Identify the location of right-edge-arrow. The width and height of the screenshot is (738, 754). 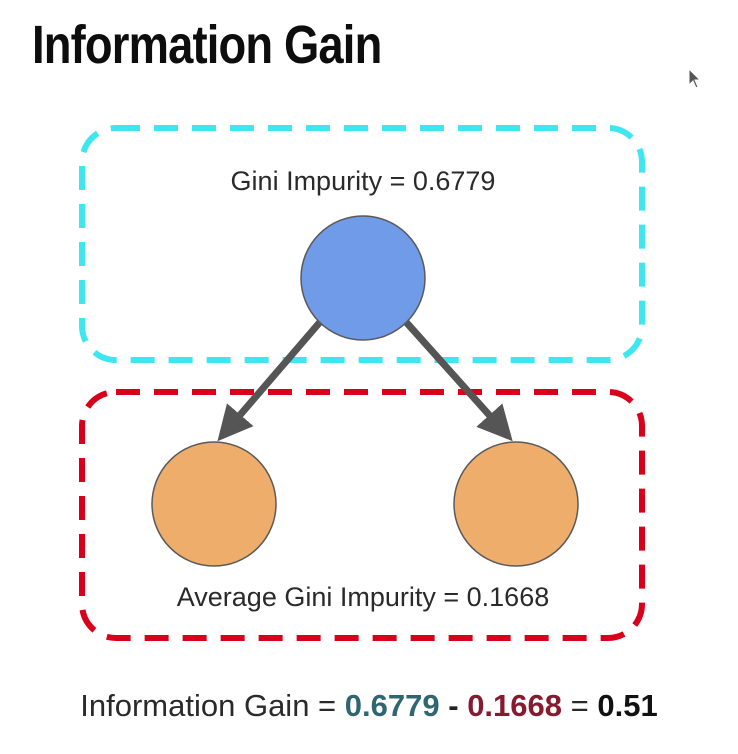
(458, 380).